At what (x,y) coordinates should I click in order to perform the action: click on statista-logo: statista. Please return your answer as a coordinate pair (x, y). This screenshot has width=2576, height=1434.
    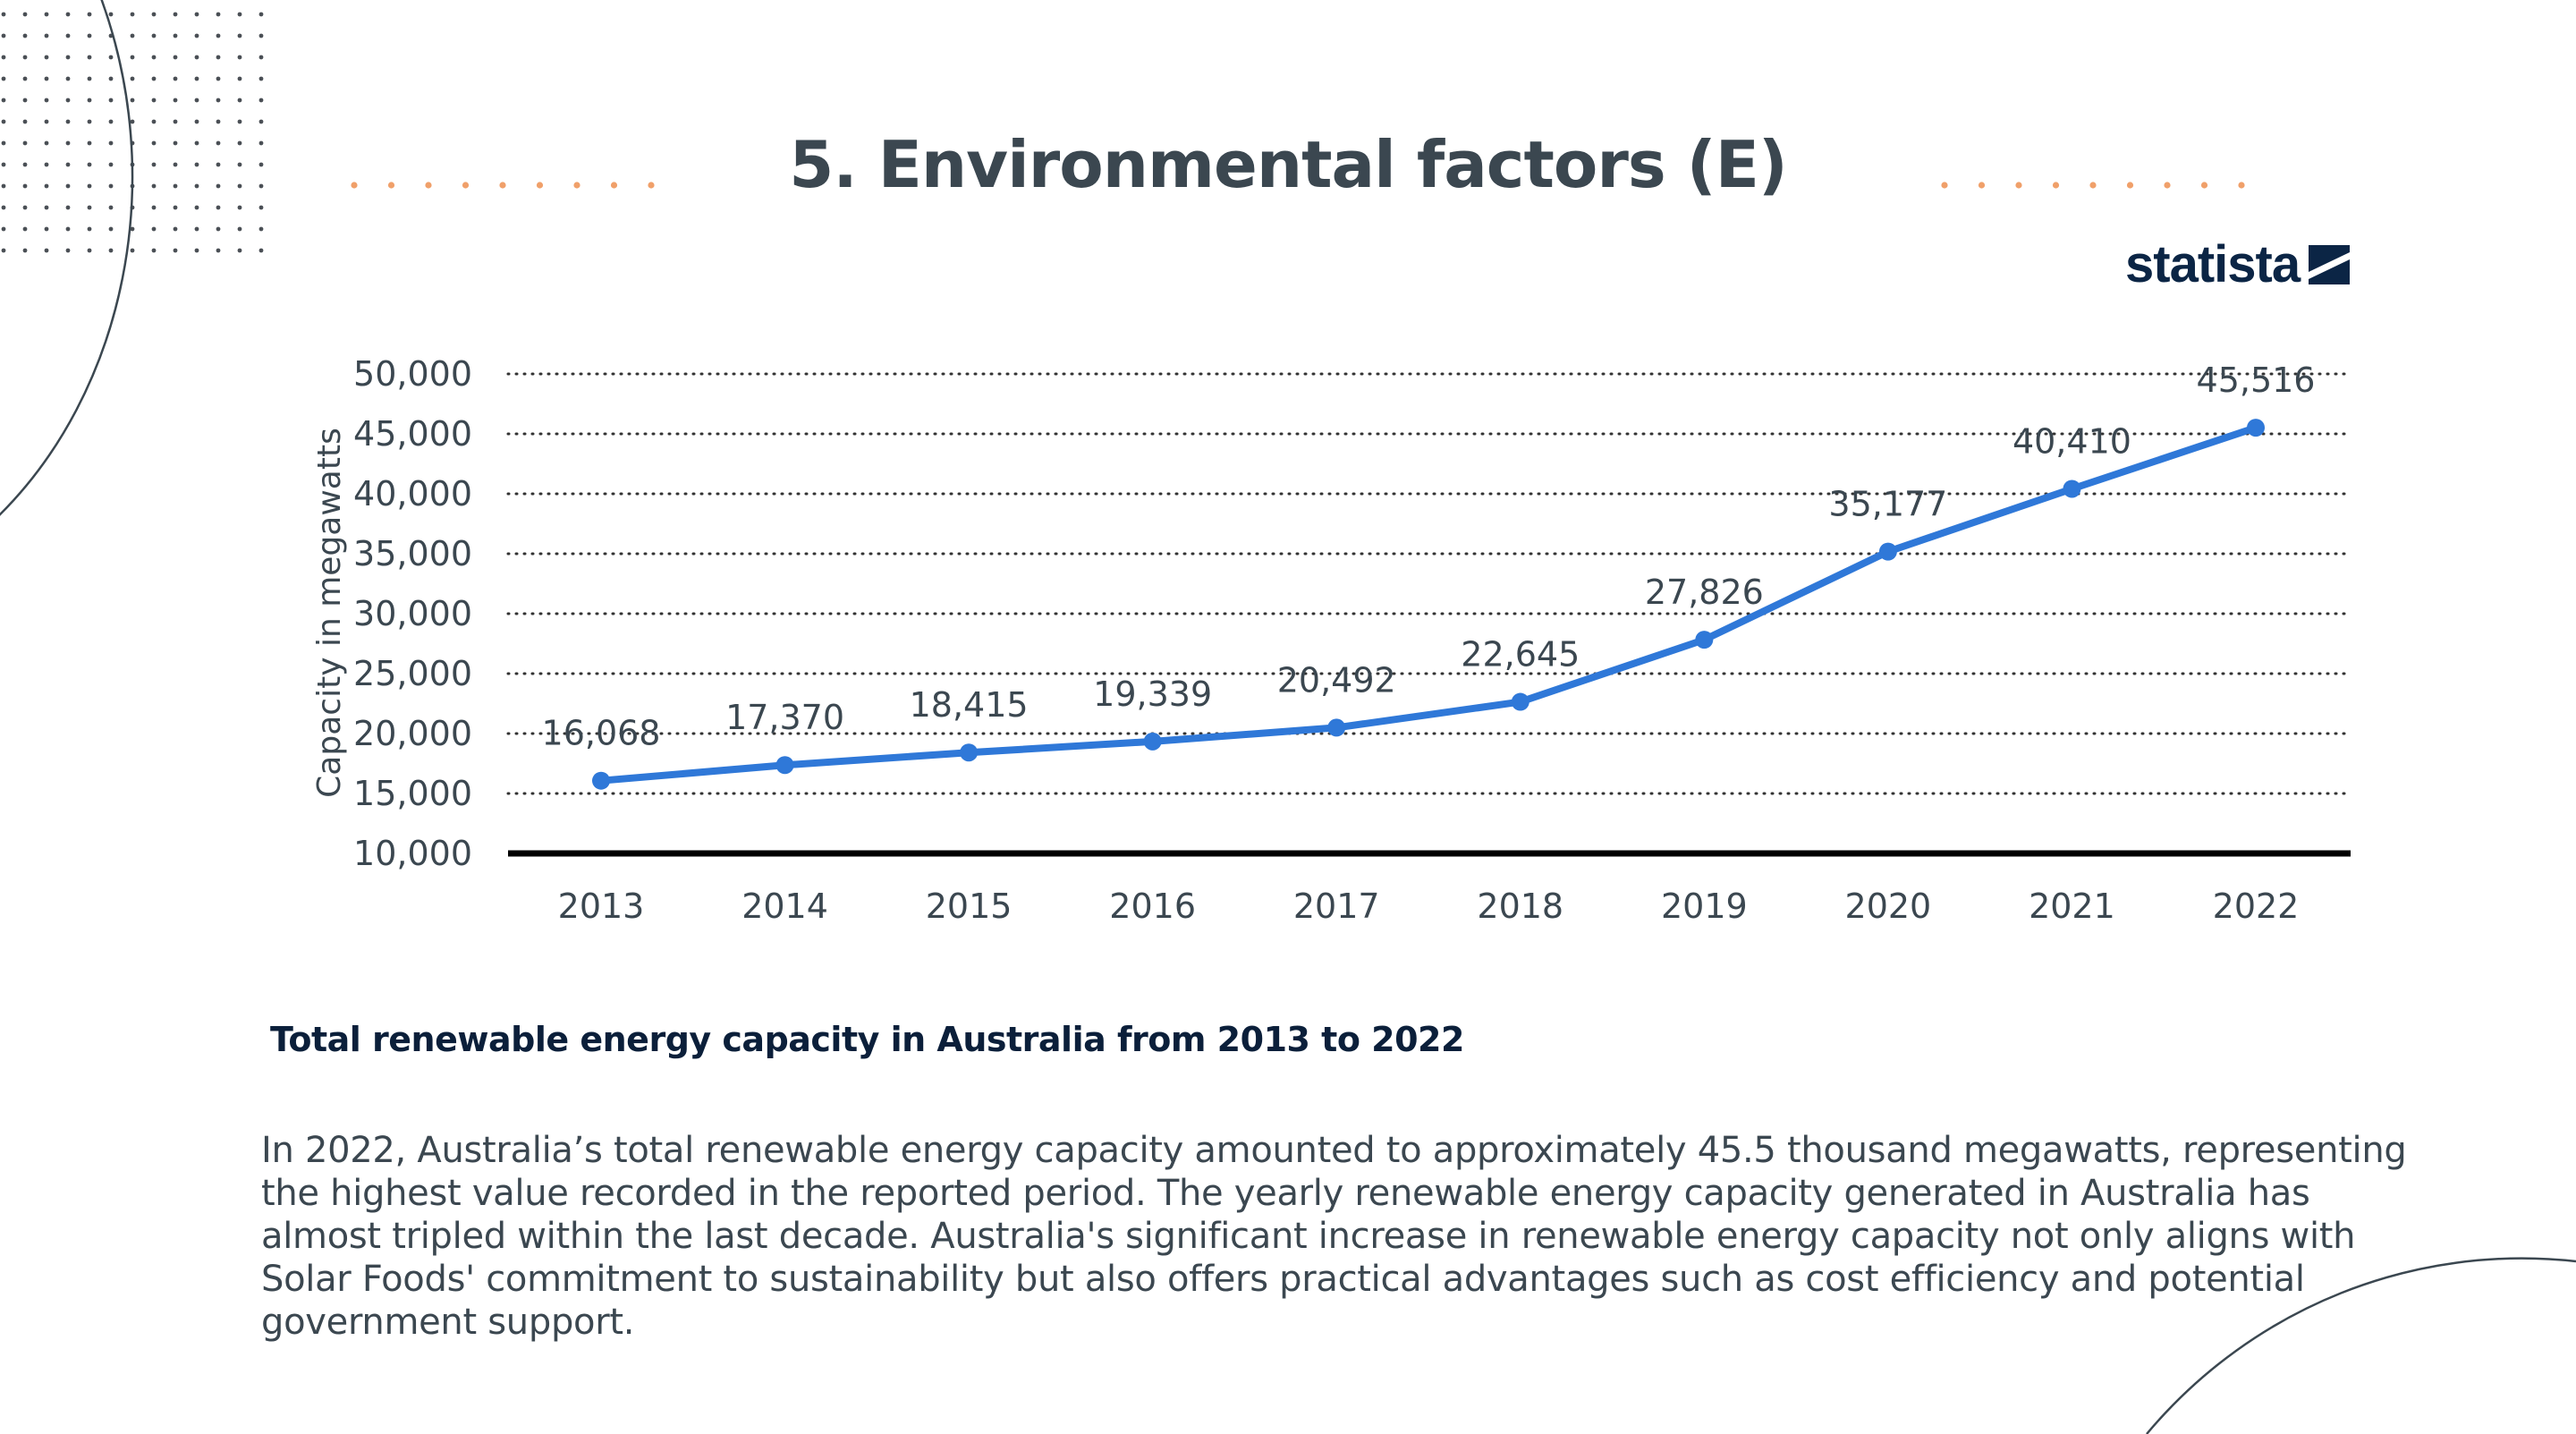
    Looking at the image, I should click on (2238, 264).